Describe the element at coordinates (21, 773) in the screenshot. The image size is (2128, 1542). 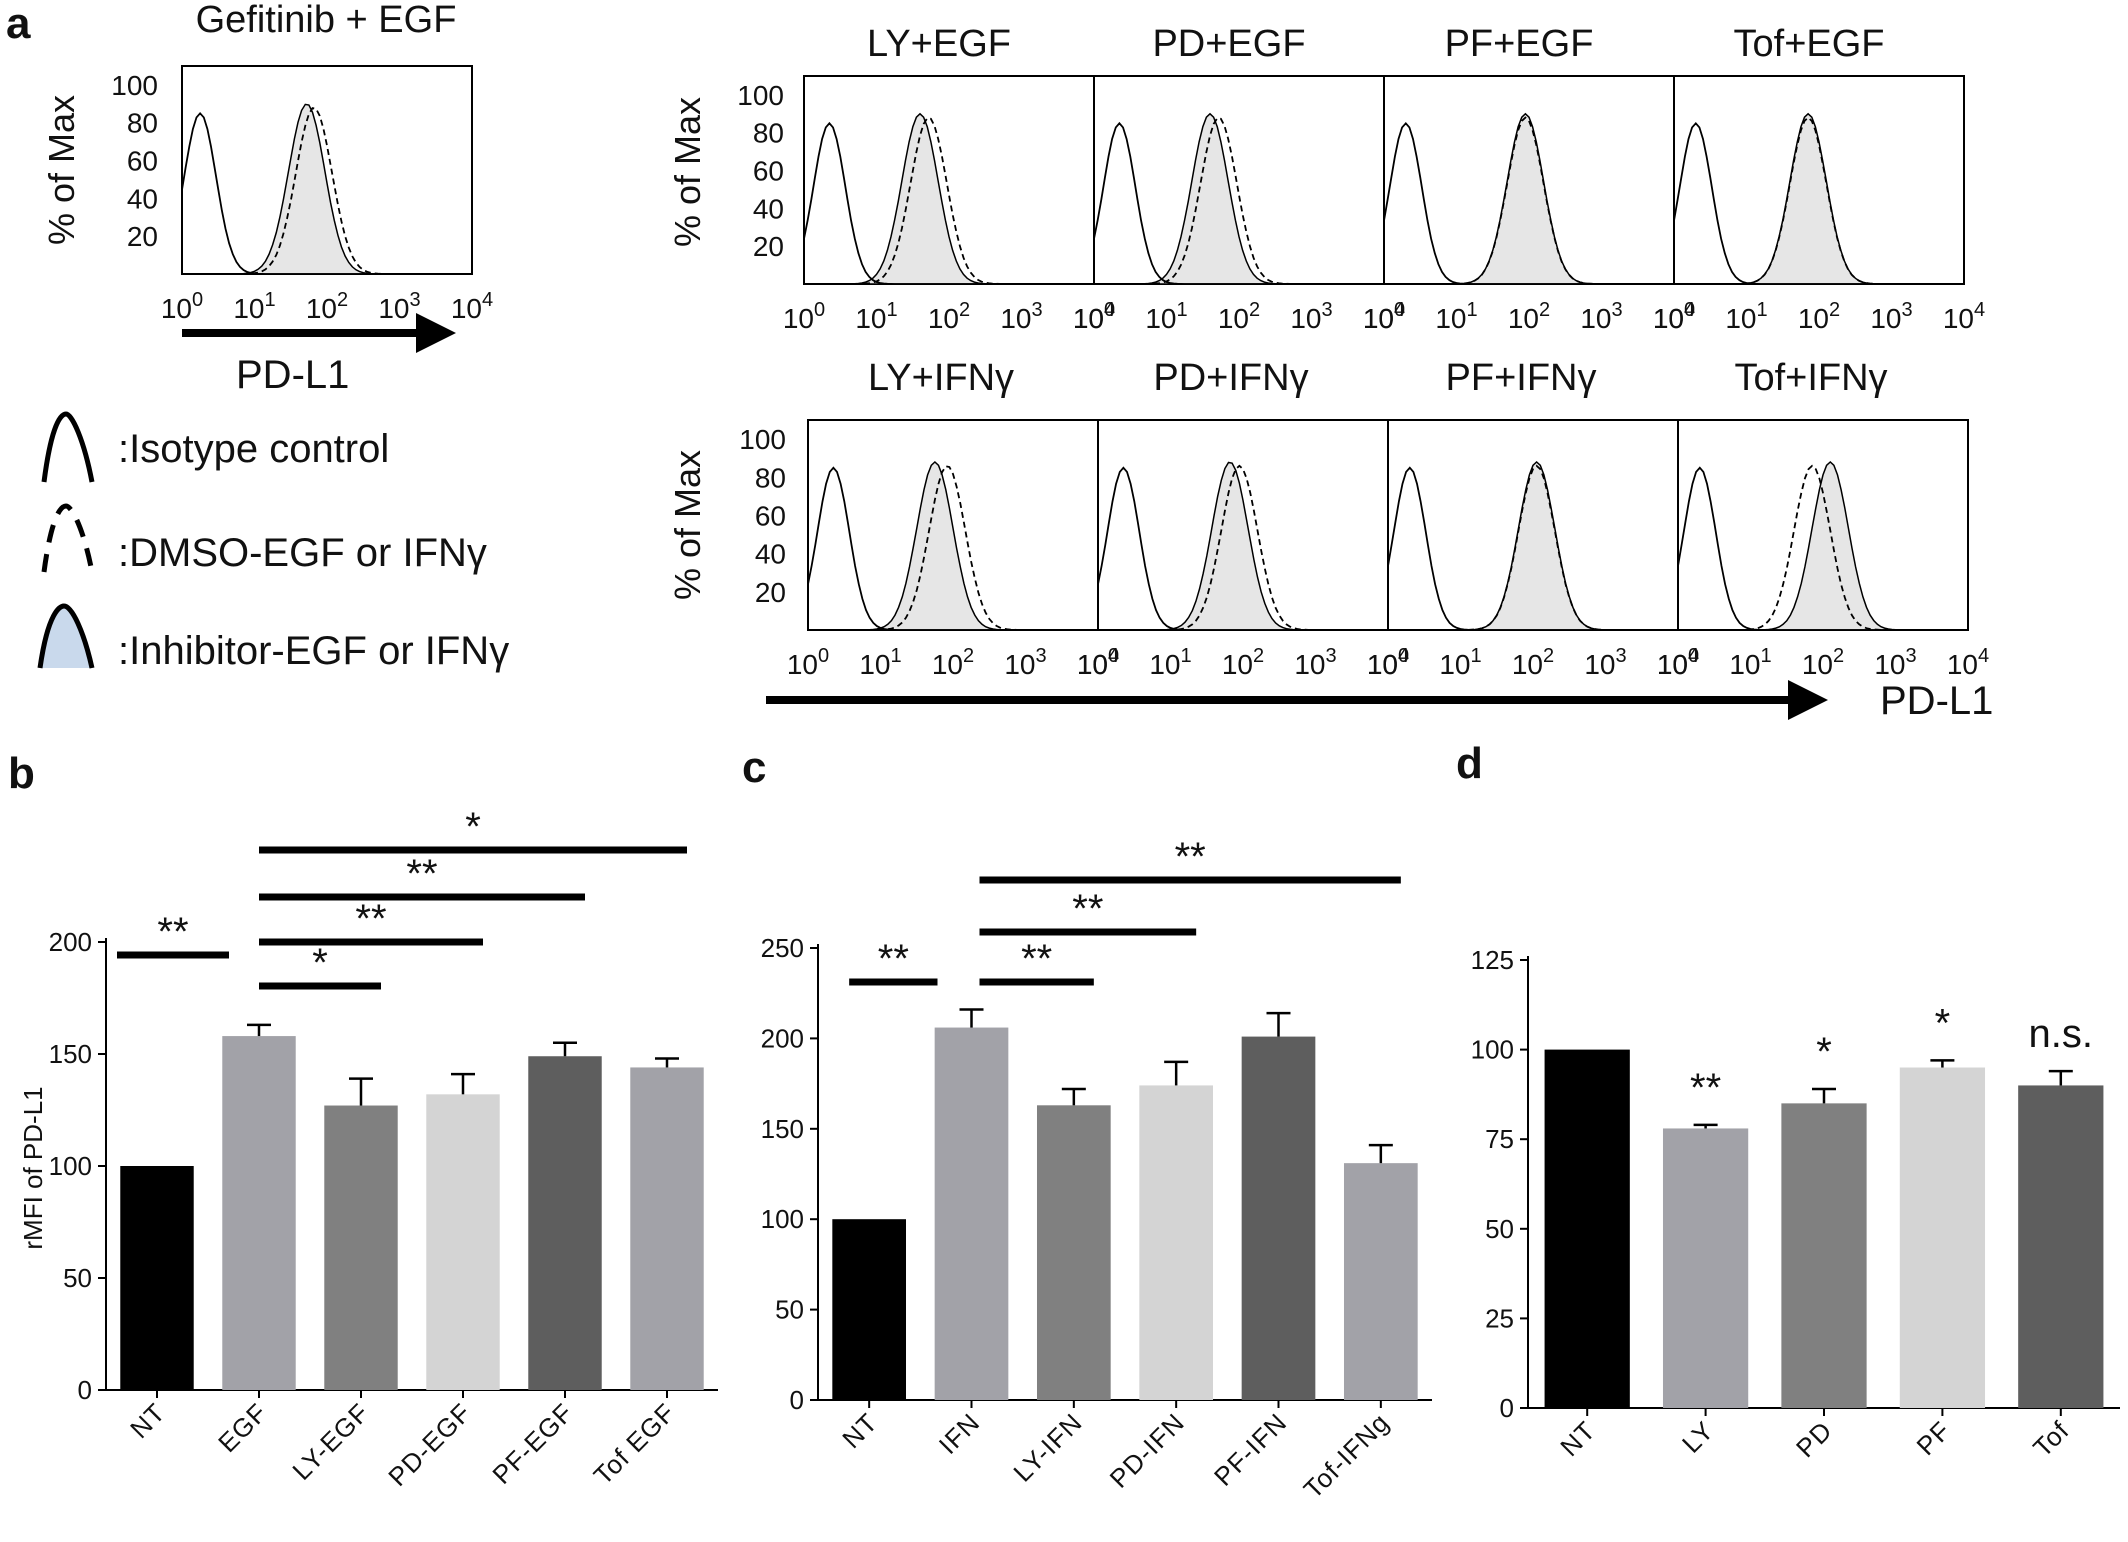
I see `panel-label-b: b` at that location.